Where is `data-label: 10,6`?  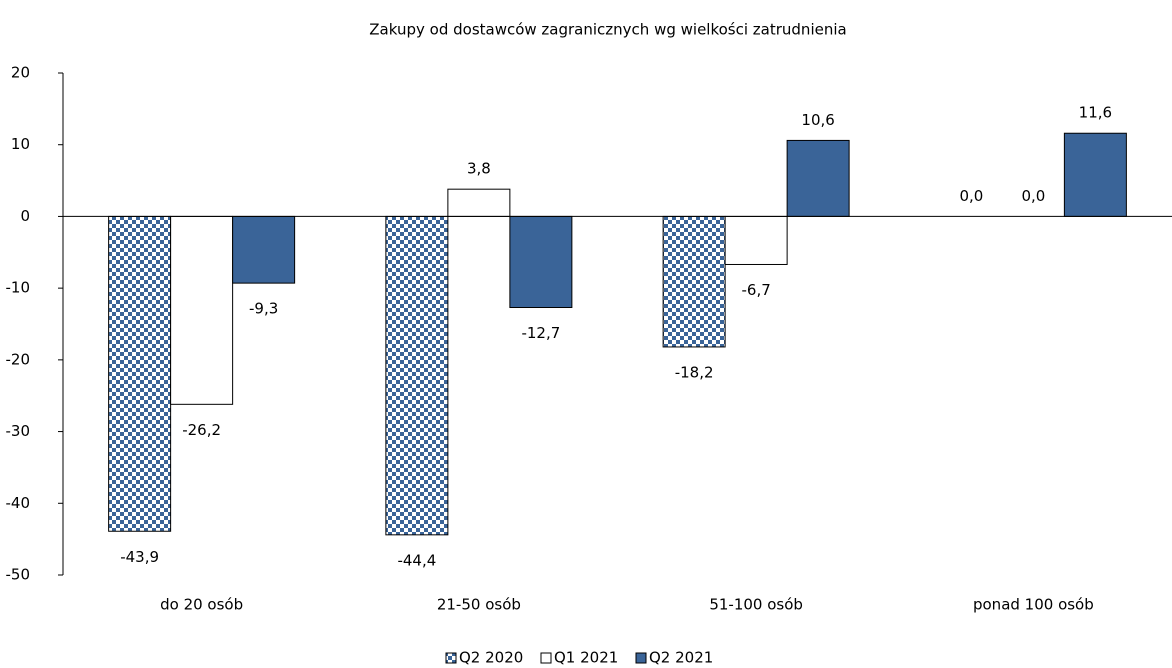 data-label: 10,6 is located at coordinates (817, 120).